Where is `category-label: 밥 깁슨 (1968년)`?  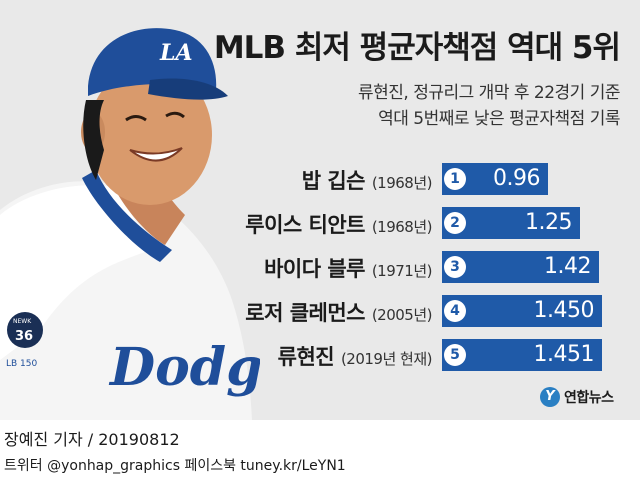 category-label: 밥 깁슨 (1968년) is located at coordinates (367, 180).